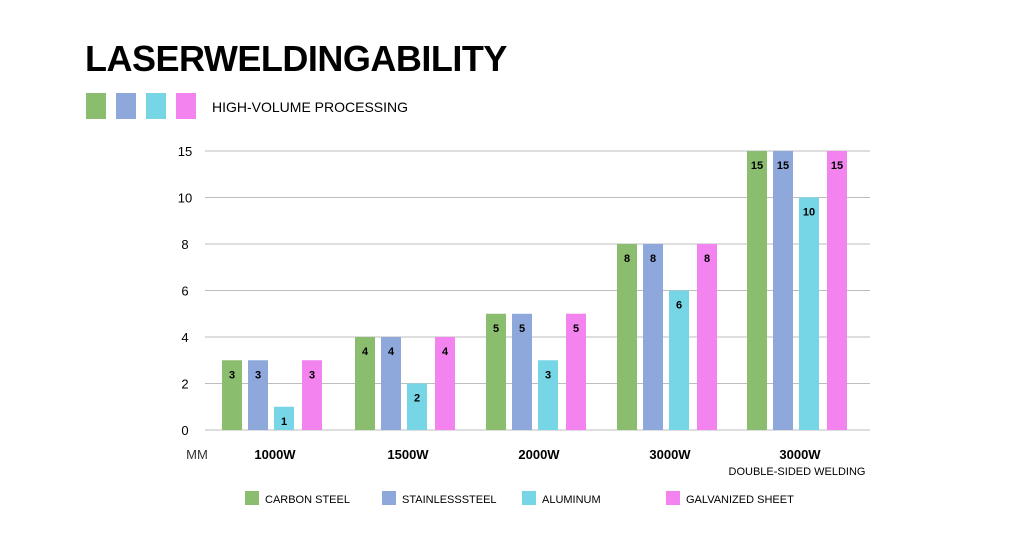 This screenshot has width=1024, height=546. I want to click on swatch-stainless-steel, so click(126, 106).